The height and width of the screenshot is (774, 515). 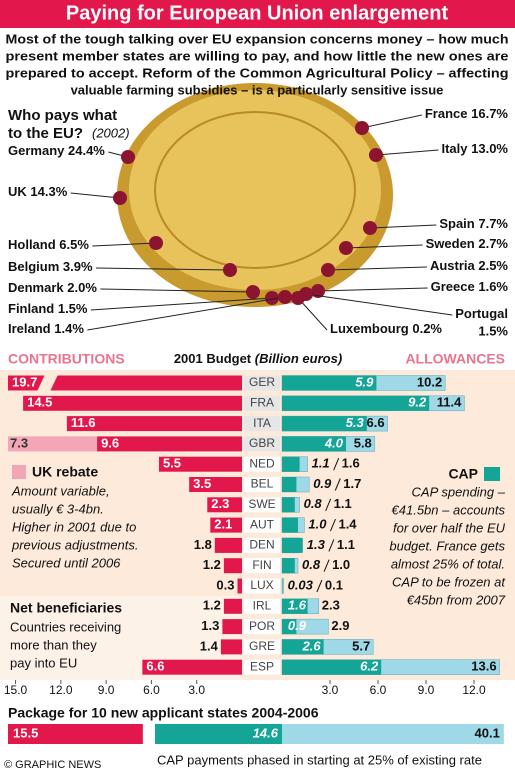 What do you see at coordinates (487, 732) in the screenshot?
I see `package-allowances-value: 40.1` at bounding box center [487, 732].